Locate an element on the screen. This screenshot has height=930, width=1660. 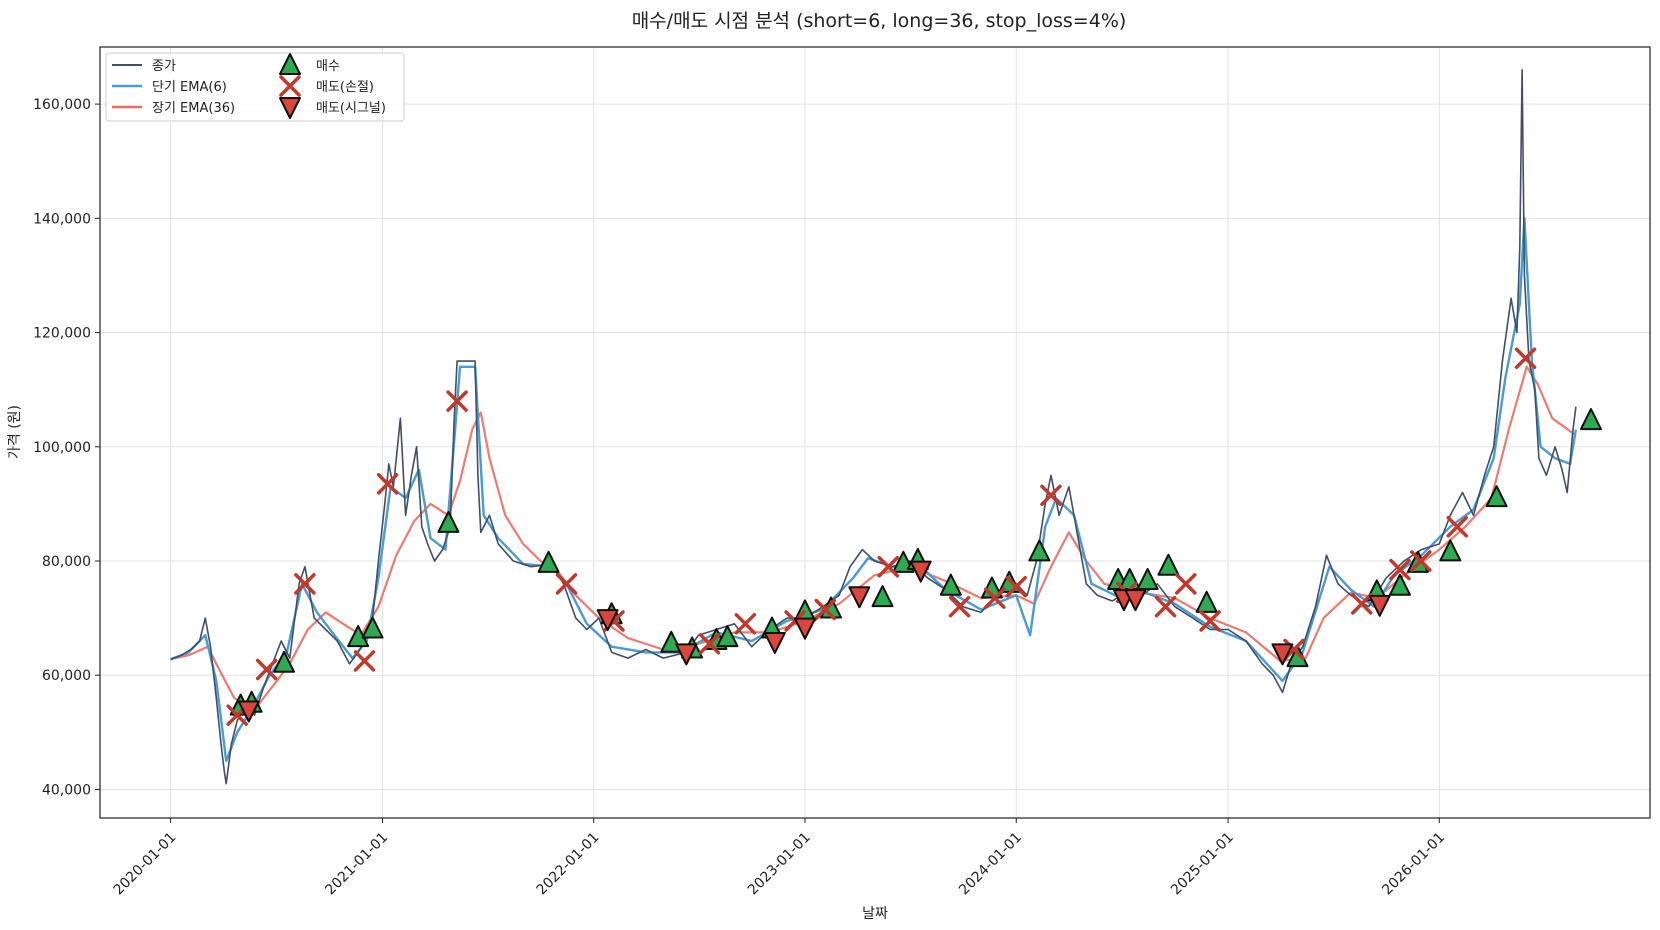
x-tick-label: 2020-01-01 is located at coordinates (145, 864).